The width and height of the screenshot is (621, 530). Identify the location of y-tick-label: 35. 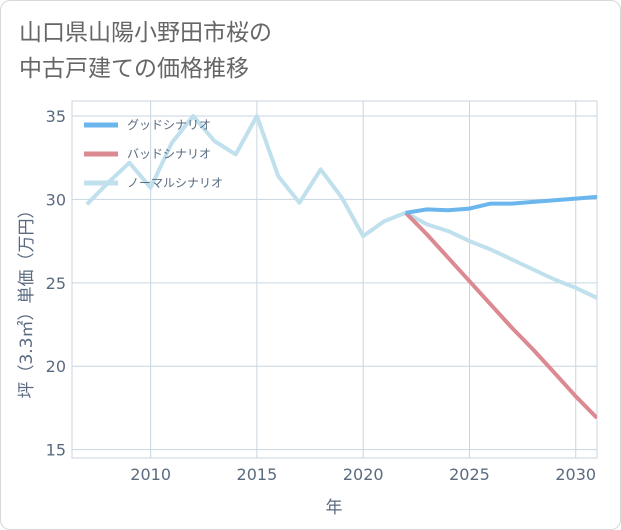
(56, 116).